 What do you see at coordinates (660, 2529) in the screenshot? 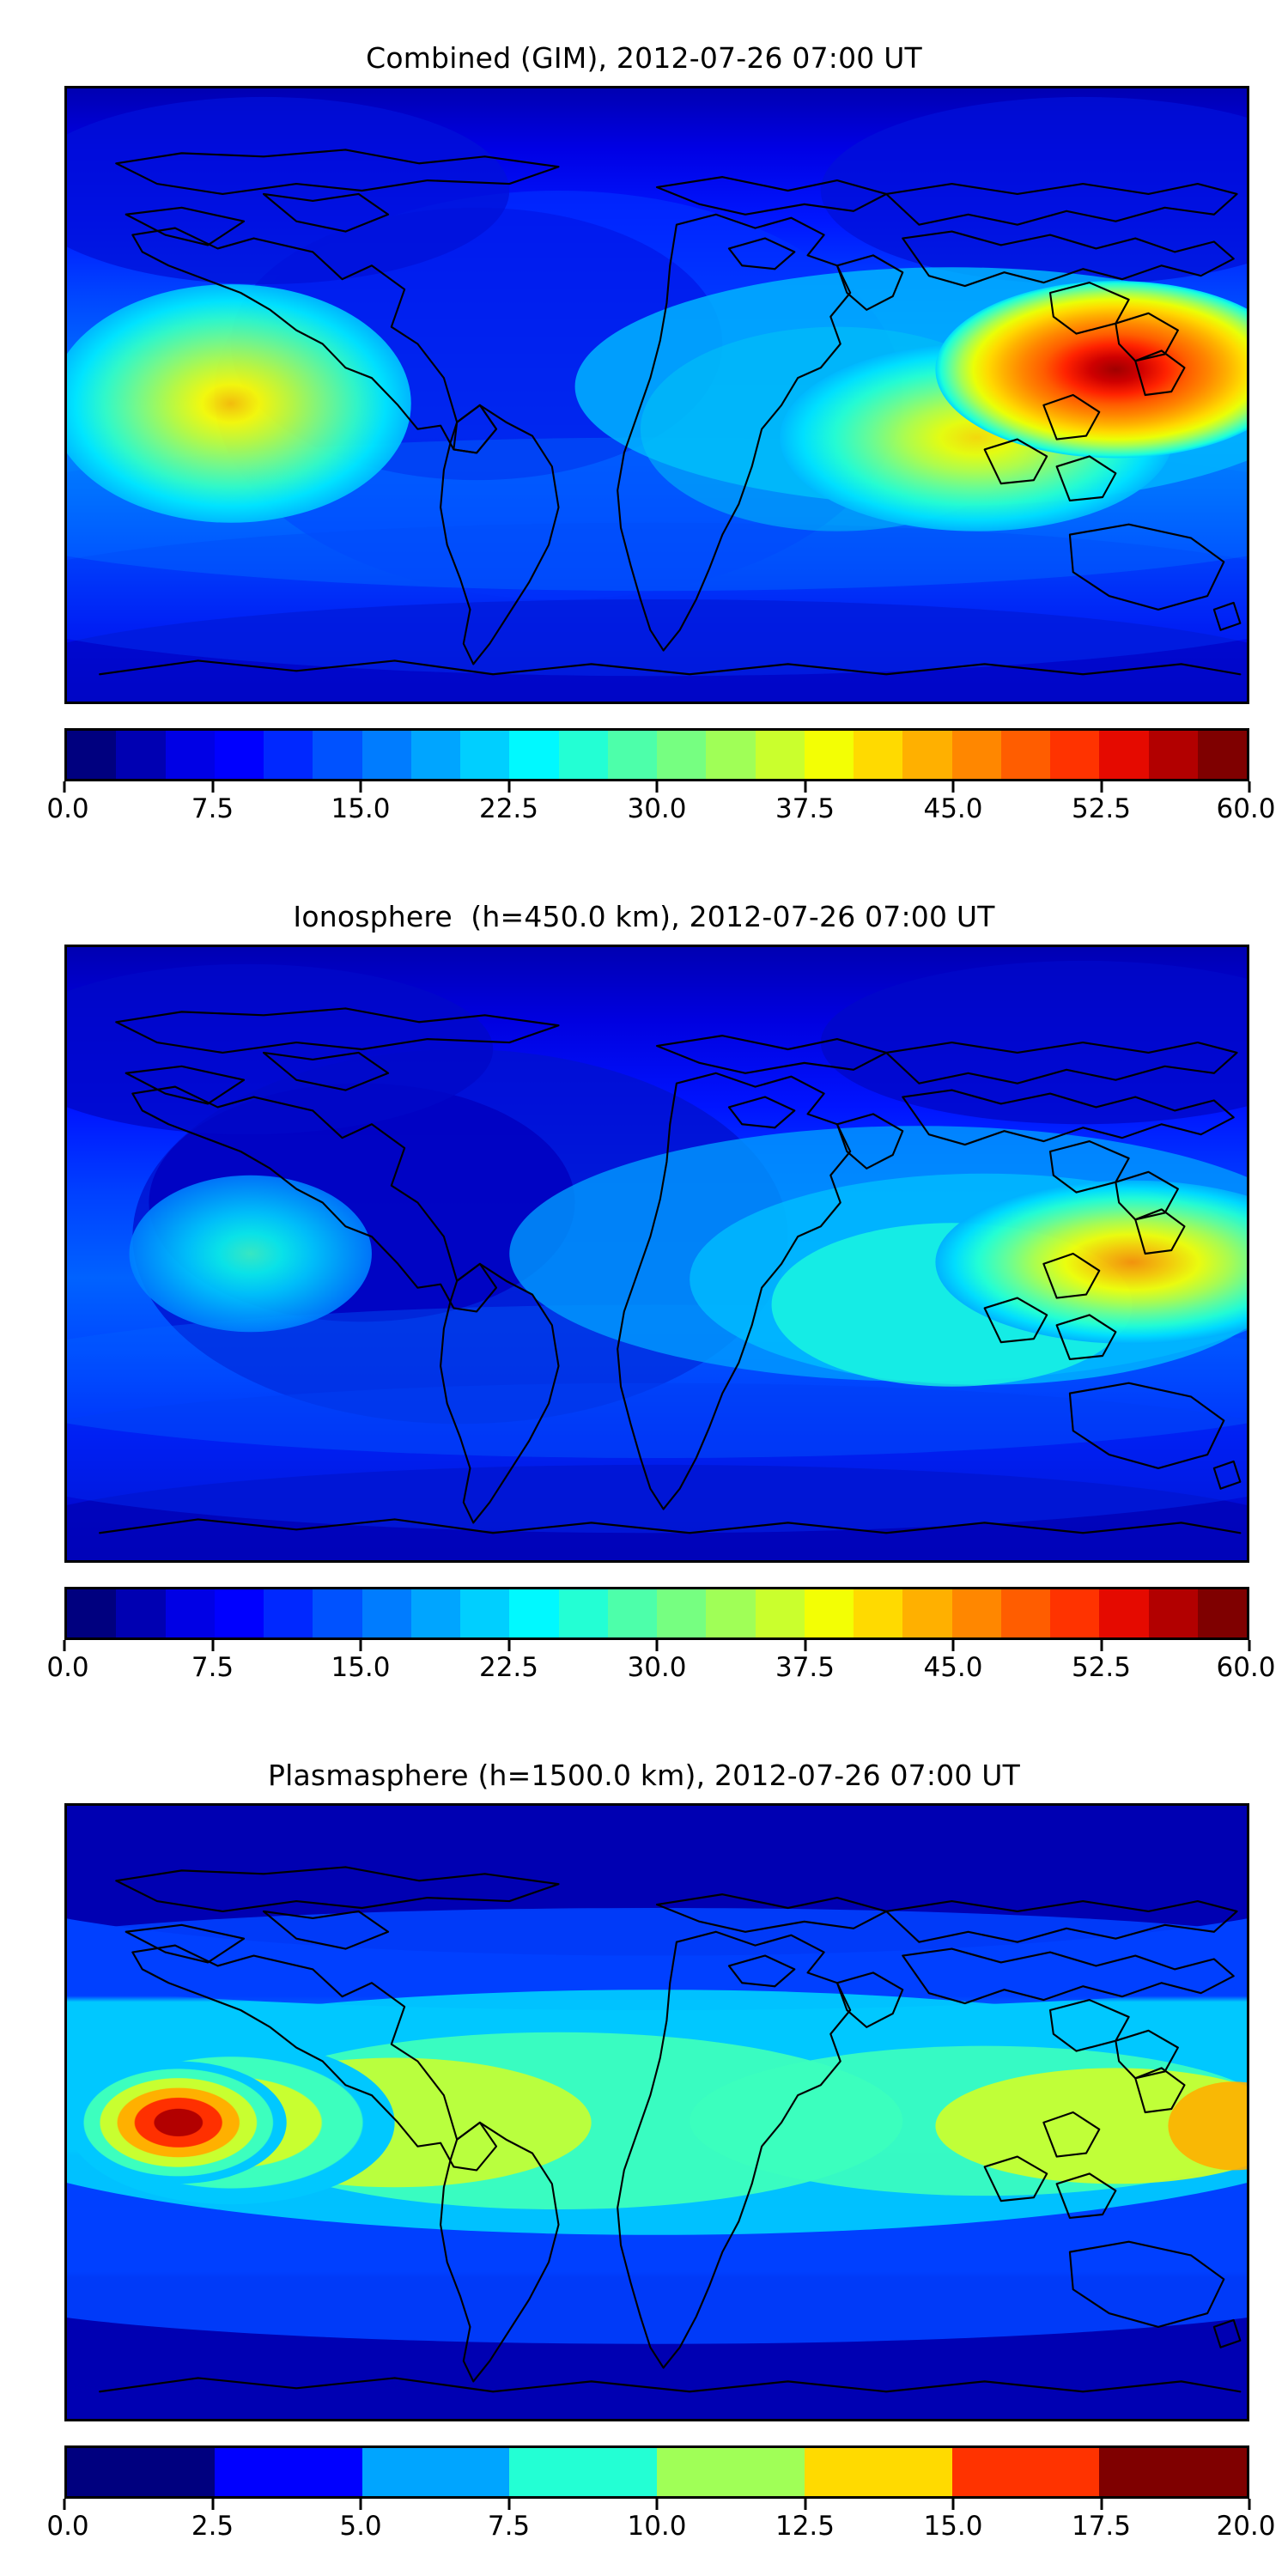
I see `colorbar-labels-plasmasphere: 0.0 2.5 5.0 7.5 10.0 12.5 15.0 17.5 20.0` at bounding box center [660, 2529].